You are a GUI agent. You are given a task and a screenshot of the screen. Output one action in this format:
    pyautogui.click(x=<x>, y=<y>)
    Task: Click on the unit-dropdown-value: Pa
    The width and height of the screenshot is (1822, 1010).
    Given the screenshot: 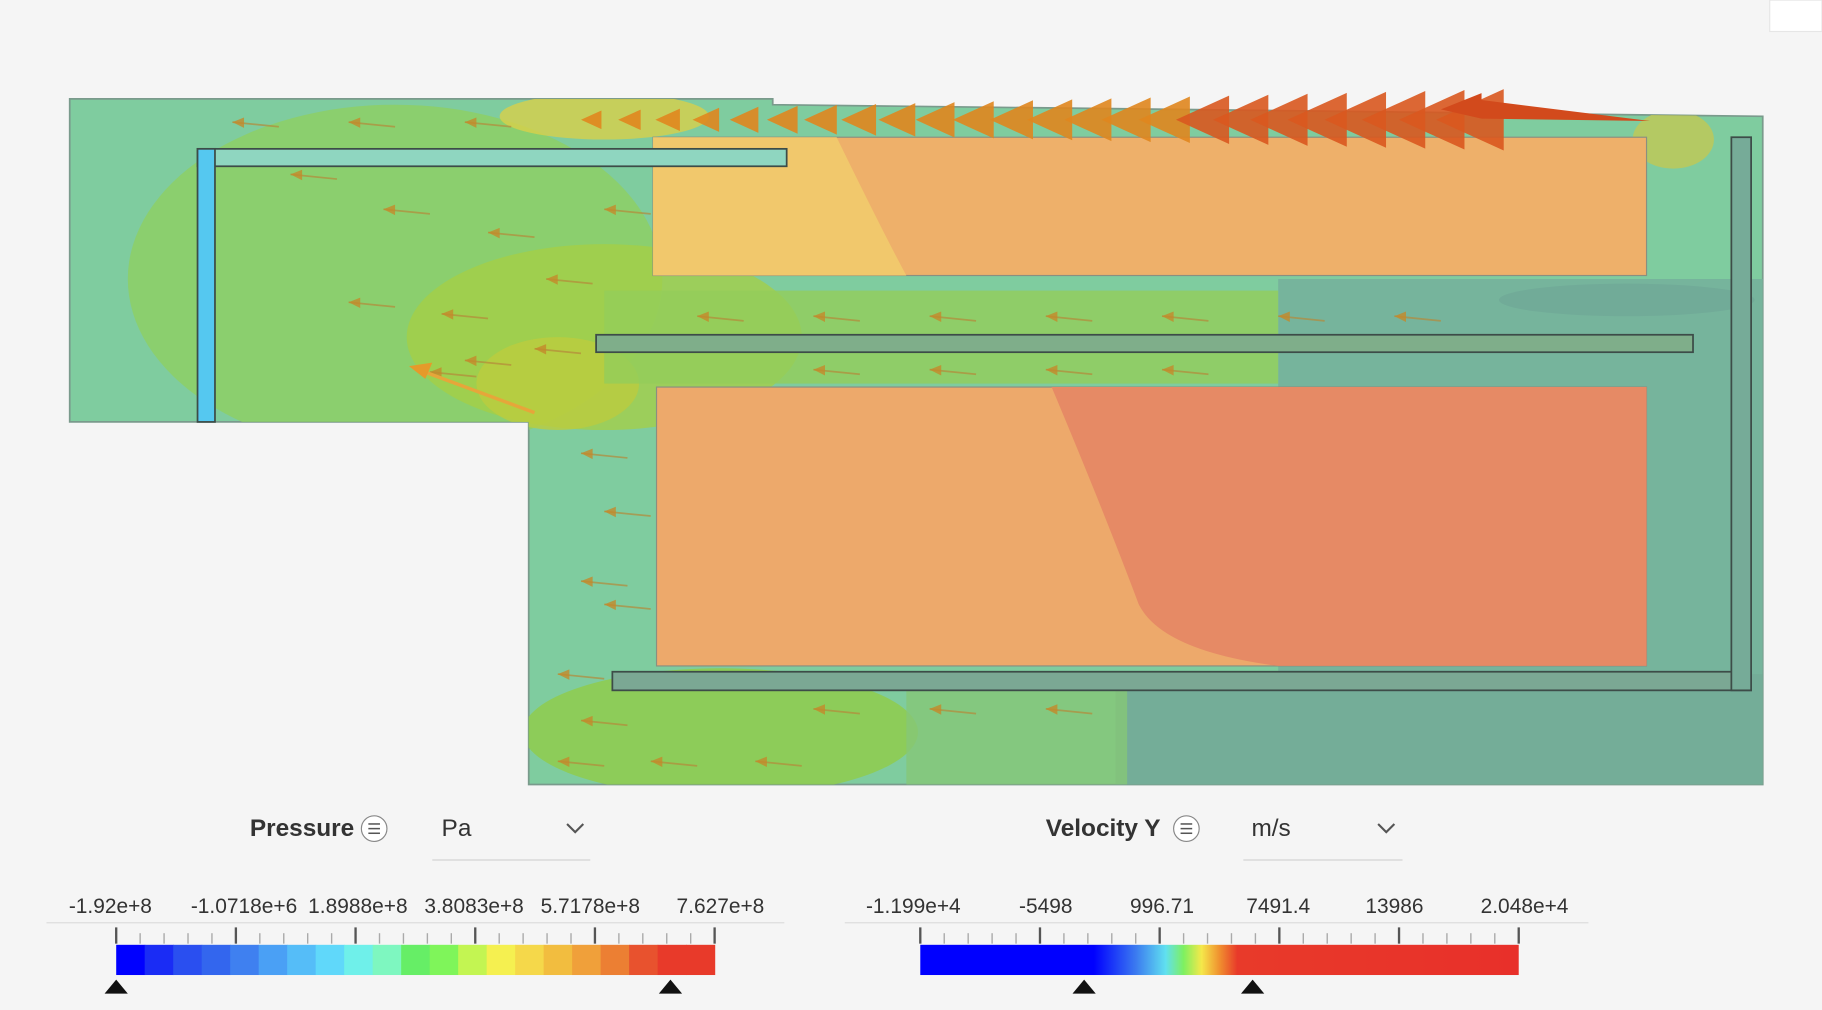 What is the action you would take?
    pyautogui.click(x=457, y=828)
    